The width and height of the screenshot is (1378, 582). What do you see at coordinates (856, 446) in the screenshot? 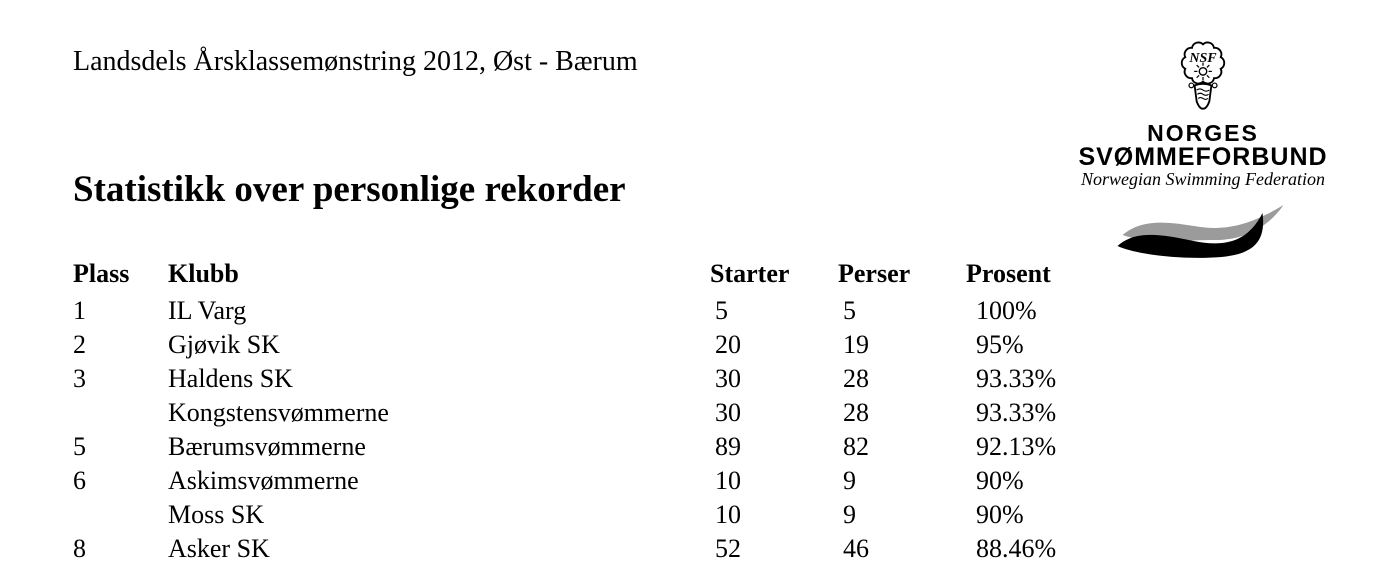
I see `cell-perser: 82` at bounding box center [856, 446].